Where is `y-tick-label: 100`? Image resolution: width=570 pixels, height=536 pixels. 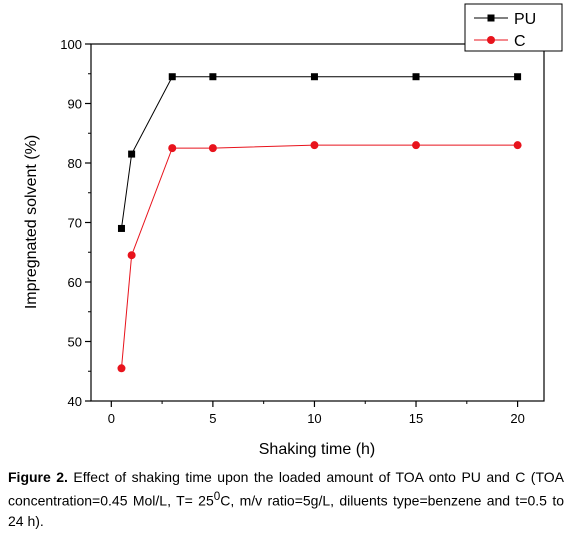
y-tick-label: 100 is located at coordinates (71, 44).